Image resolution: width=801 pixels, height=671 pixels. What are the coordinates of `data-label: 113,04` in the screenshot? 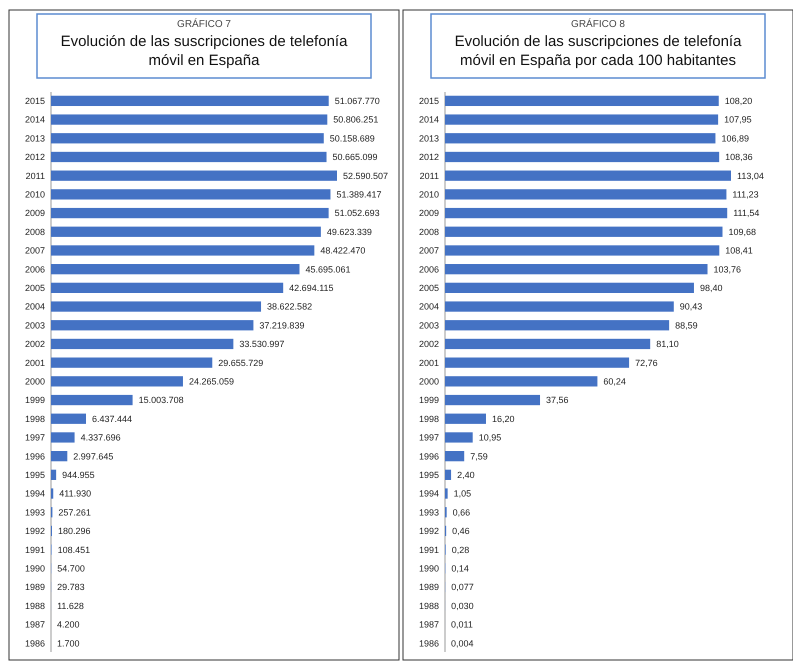 It's located at (750, 175).